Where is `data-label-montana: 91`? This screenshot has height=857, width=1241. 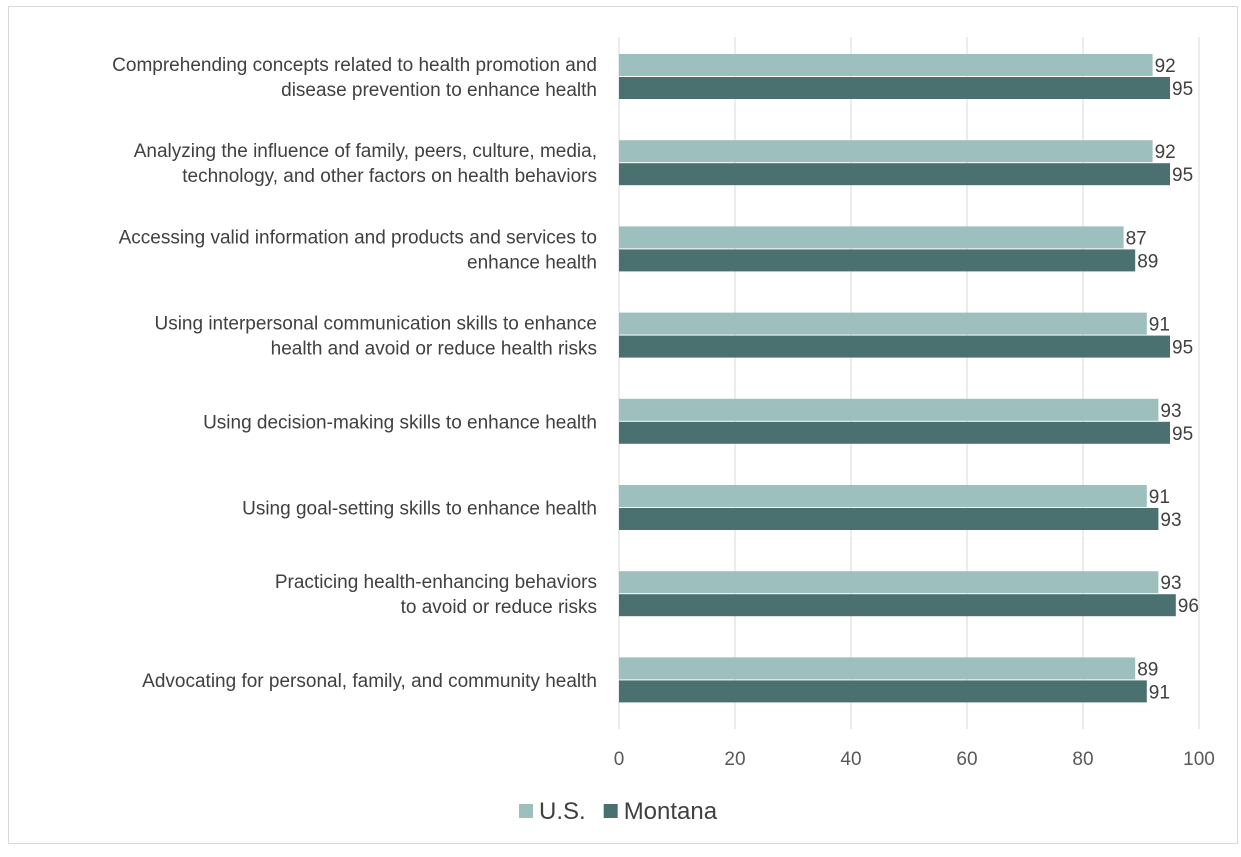
data-label-montana: 91 is located at coordinates (1159, 692).